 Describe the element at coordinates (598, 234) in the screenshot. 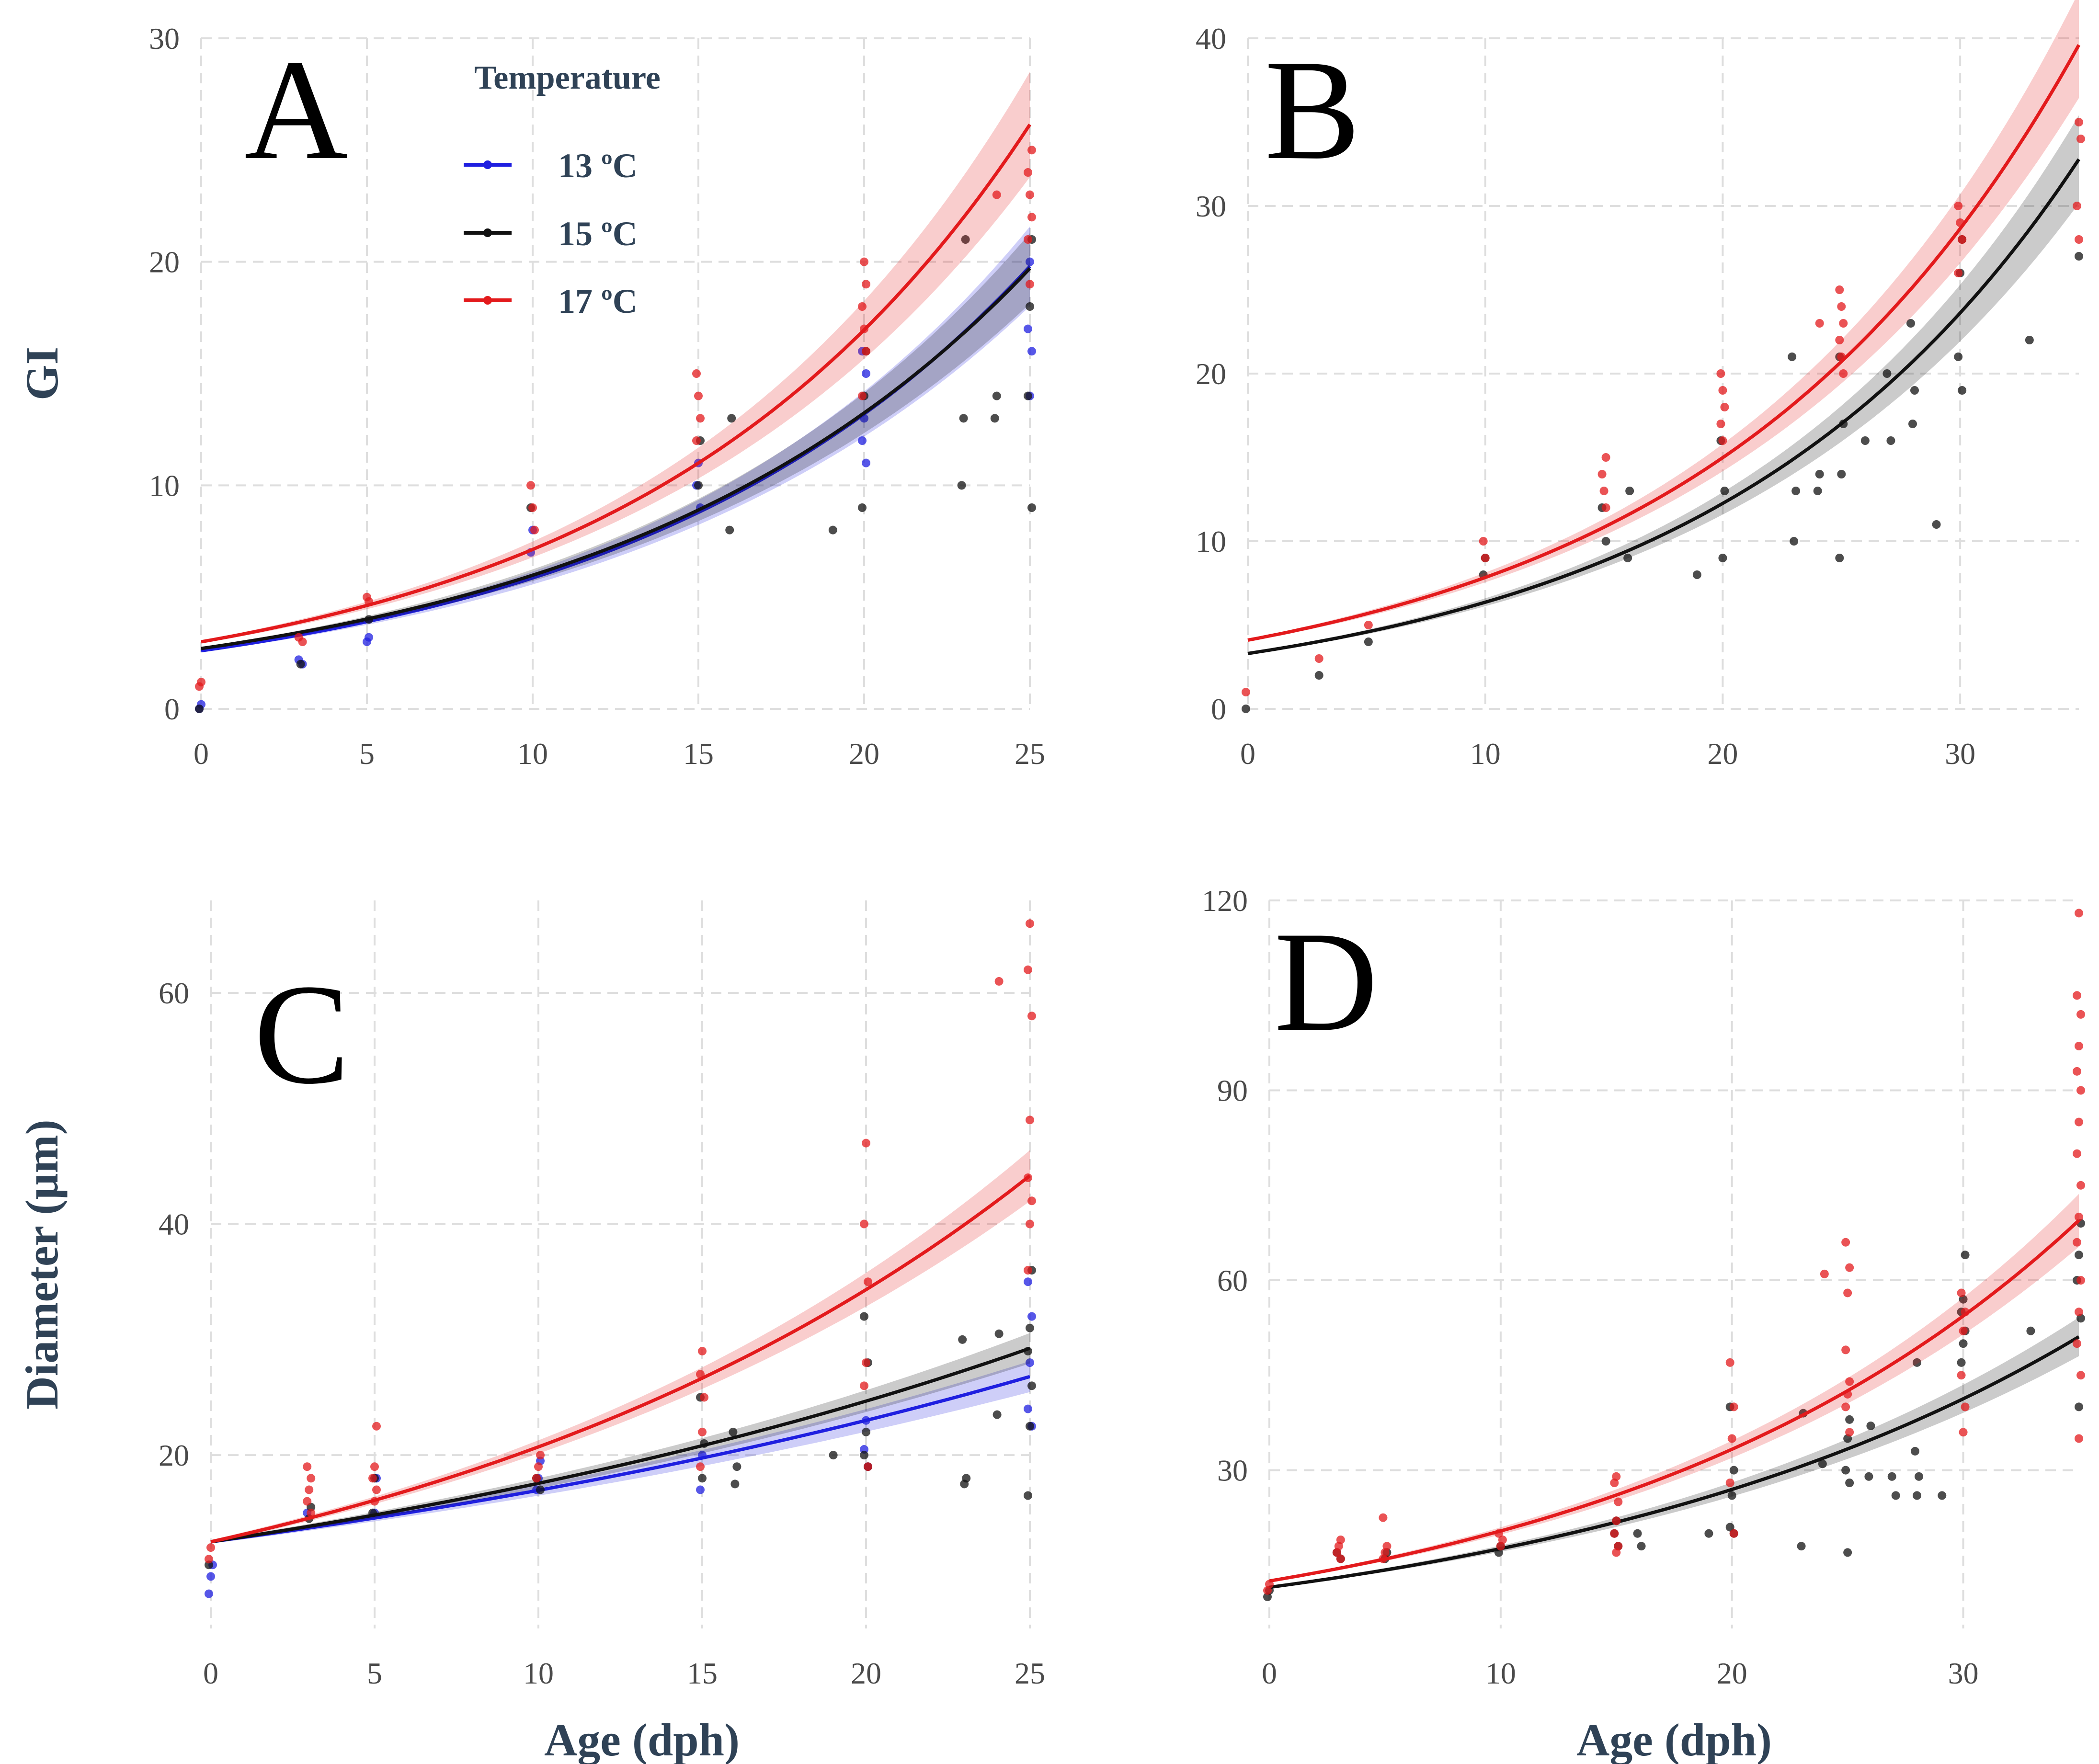

I see `legend-label-15: 15 ºC` at that location.